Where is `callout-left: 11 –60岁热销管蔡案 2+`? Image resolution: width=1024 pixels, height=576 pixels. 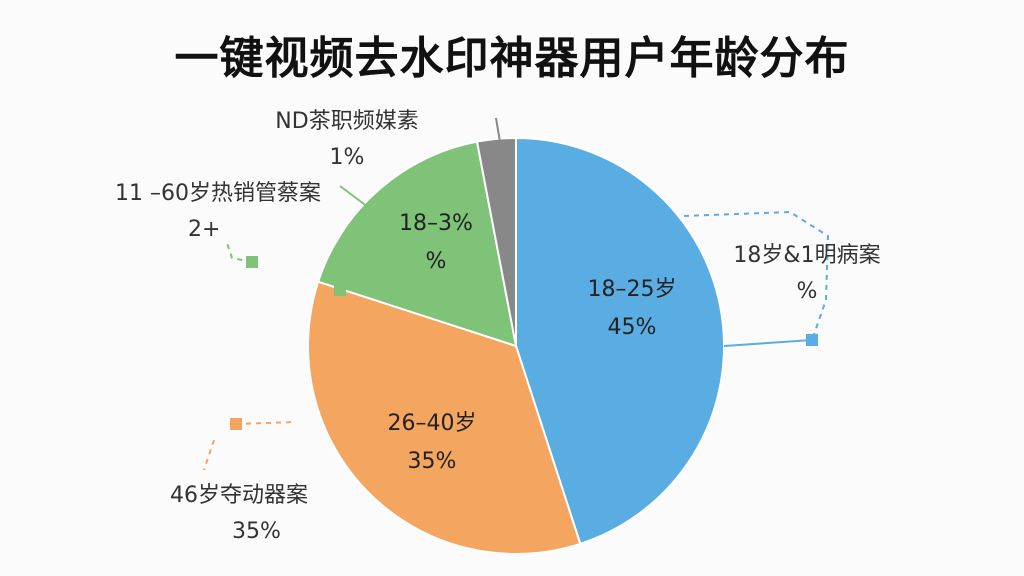
callout-left: 11 –60岁热销管蔡案 2+ is located at coordinates (218, 212).